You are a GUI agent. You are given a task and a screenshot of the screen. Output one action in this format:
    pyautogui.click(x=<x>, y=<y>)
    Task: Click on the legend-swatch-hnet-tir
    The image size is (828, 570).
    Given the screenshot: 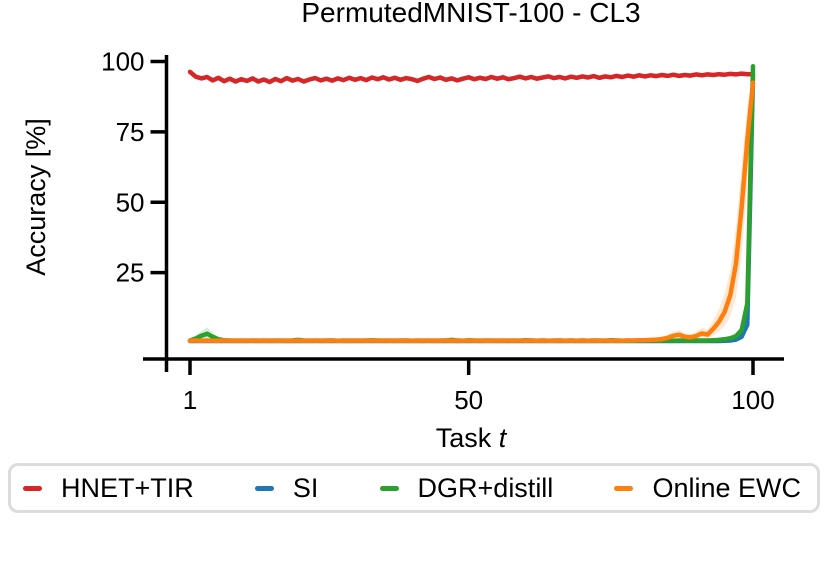 What is the action you would take?
    pyautogui.click(x=32, y=488)
    